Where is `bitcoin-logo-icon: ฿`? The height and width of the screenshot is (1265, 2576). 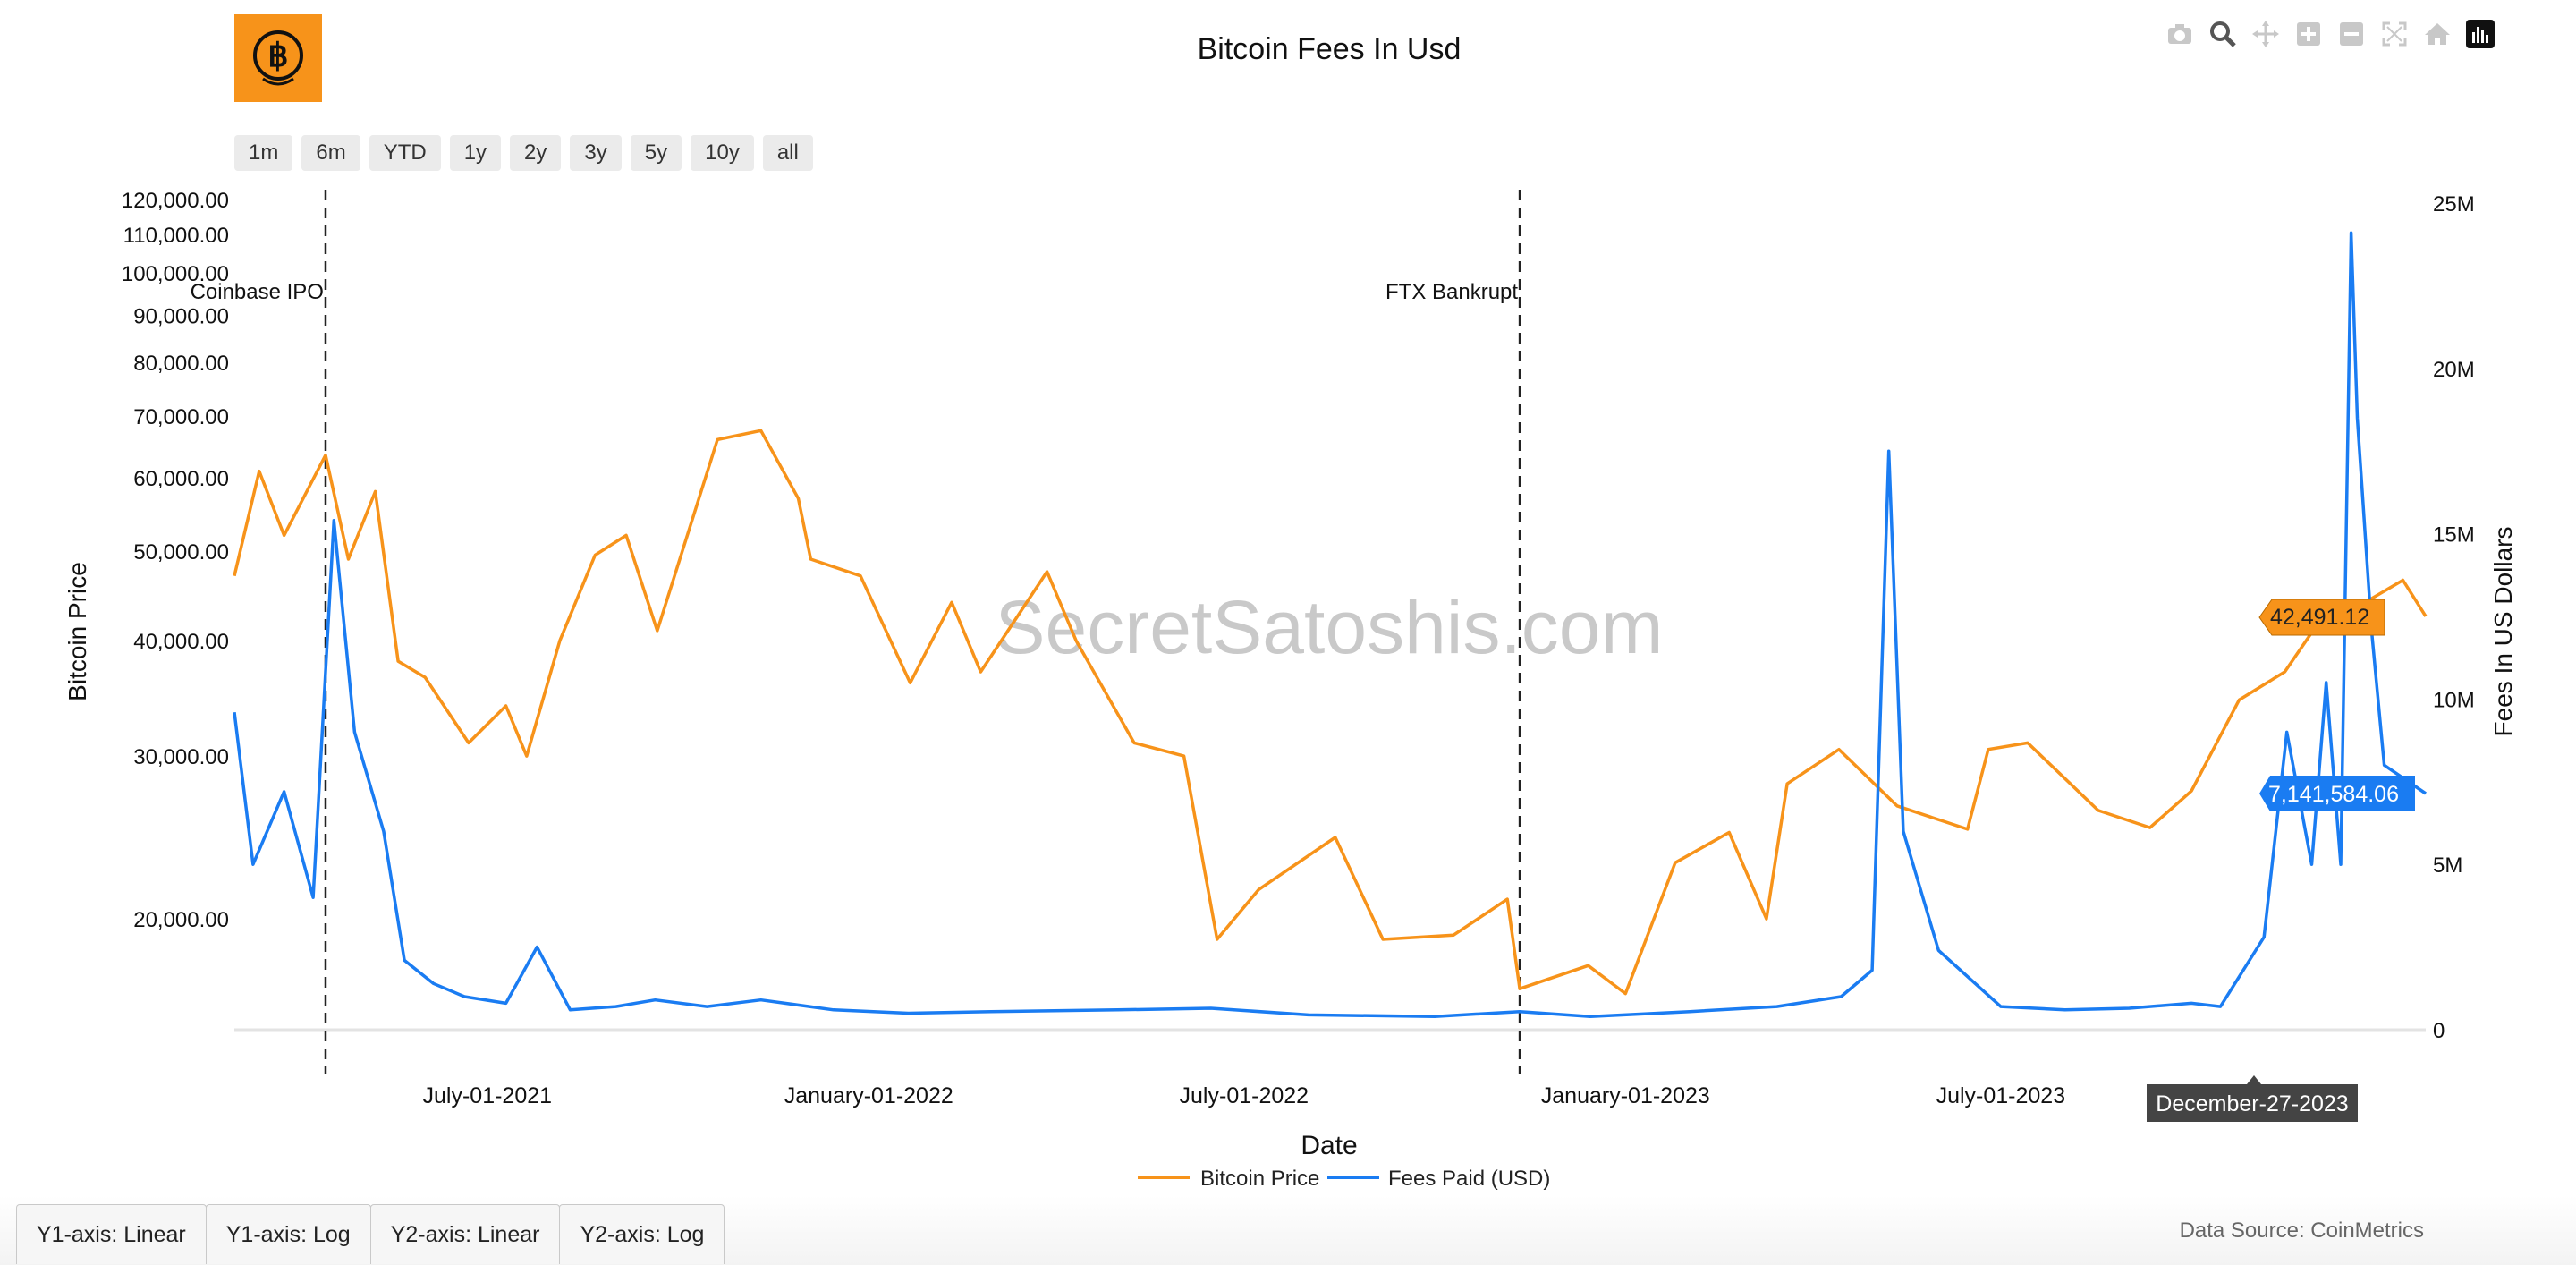 bitcoin-logo-icon: ฿ is located at coordinates (278, 58).